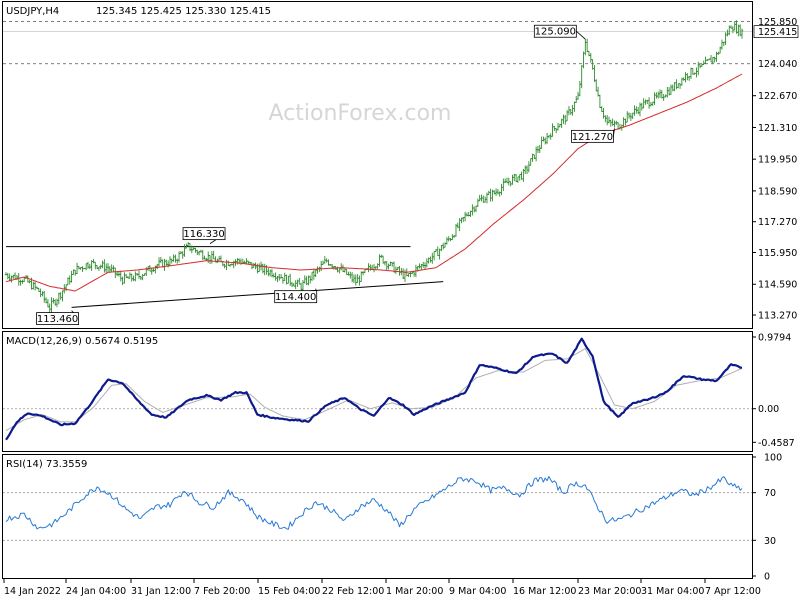  Describe the element at coordinates (774, 337) in the screenshot. I see `macd-tick-label: 0.9794` at that location.